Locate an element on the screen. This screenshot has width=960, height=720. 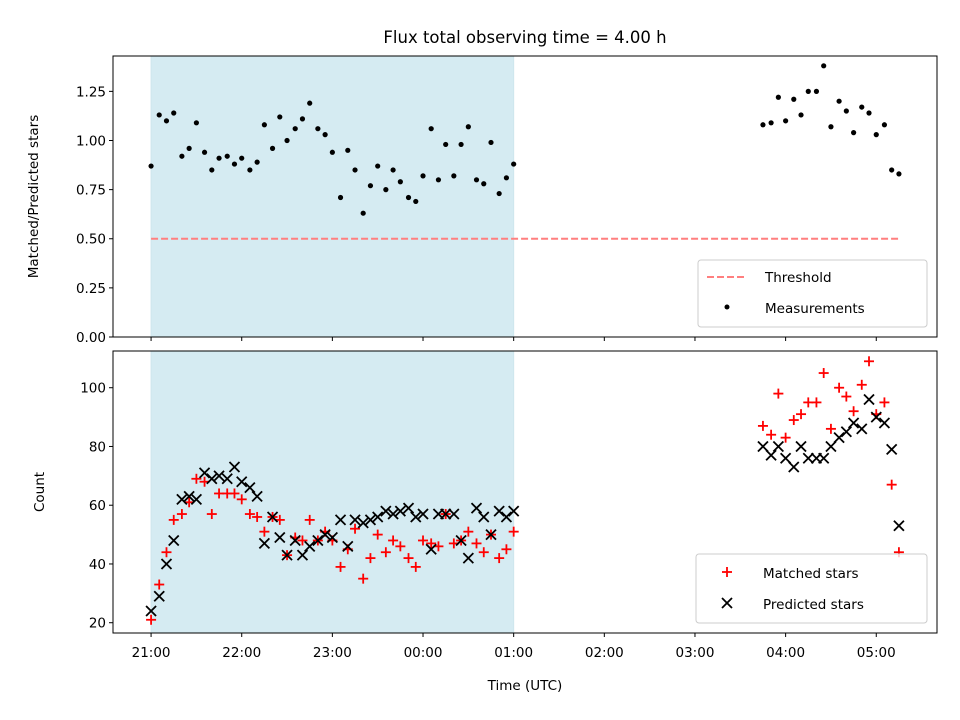
bottom-y-tick-label: 80 is located at coordinates (97, 447).